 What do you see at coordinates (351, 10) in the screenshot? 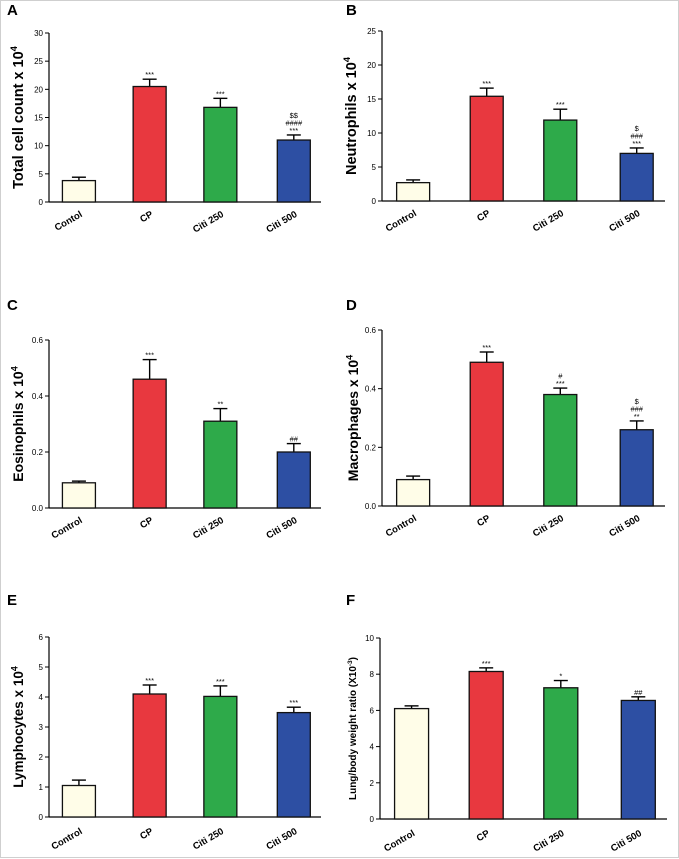
I see `panel-letter: B` at bounding box center [351, 10].